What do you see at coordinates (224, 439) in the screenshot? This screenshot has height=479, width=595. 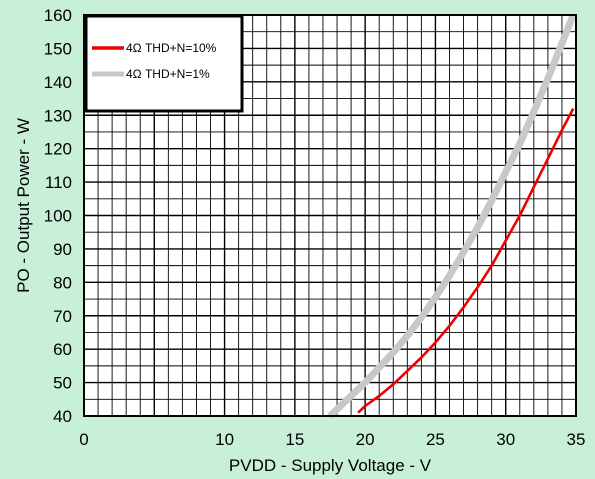 I see `x-tick-label: 10` at bounding box center [224, 439].